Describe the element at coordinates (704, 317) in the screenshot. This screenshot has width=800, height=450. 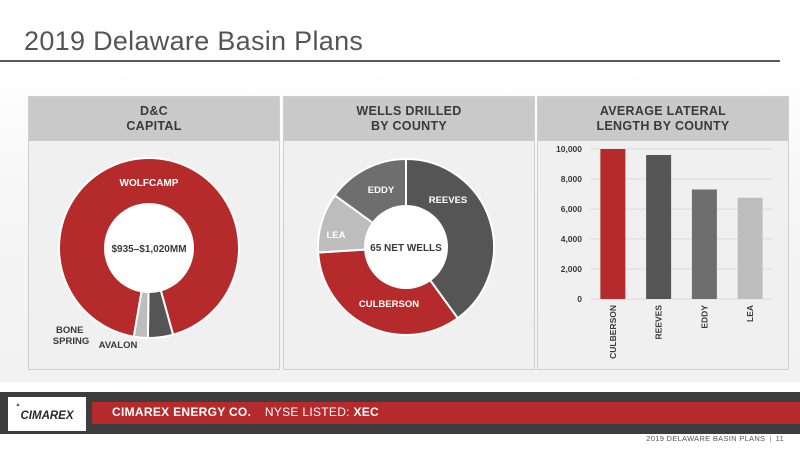
I see `bar-xlabel-eddy: EDDY` at that location.